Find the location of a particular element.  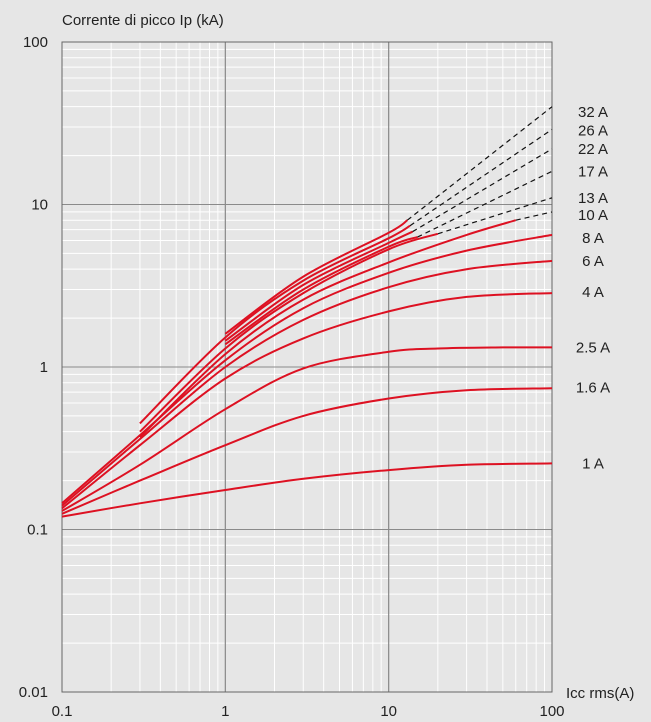

series-line-17a is located at coordinates (321, 291).